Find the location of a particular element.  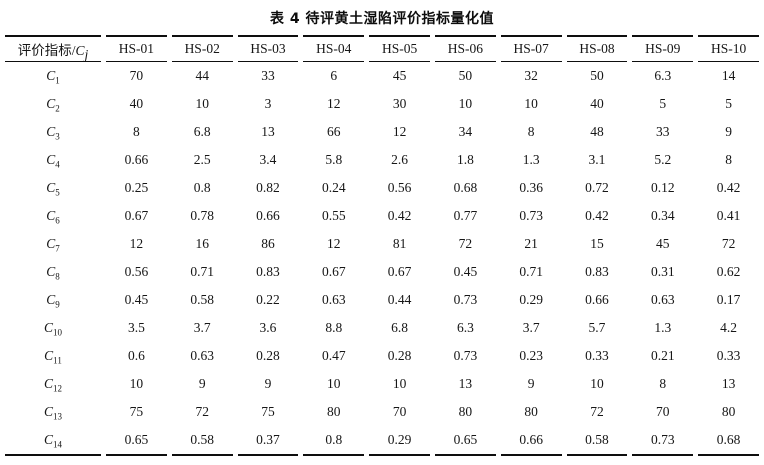

table-cell: 0.41 is located at coordinates (728, 215).